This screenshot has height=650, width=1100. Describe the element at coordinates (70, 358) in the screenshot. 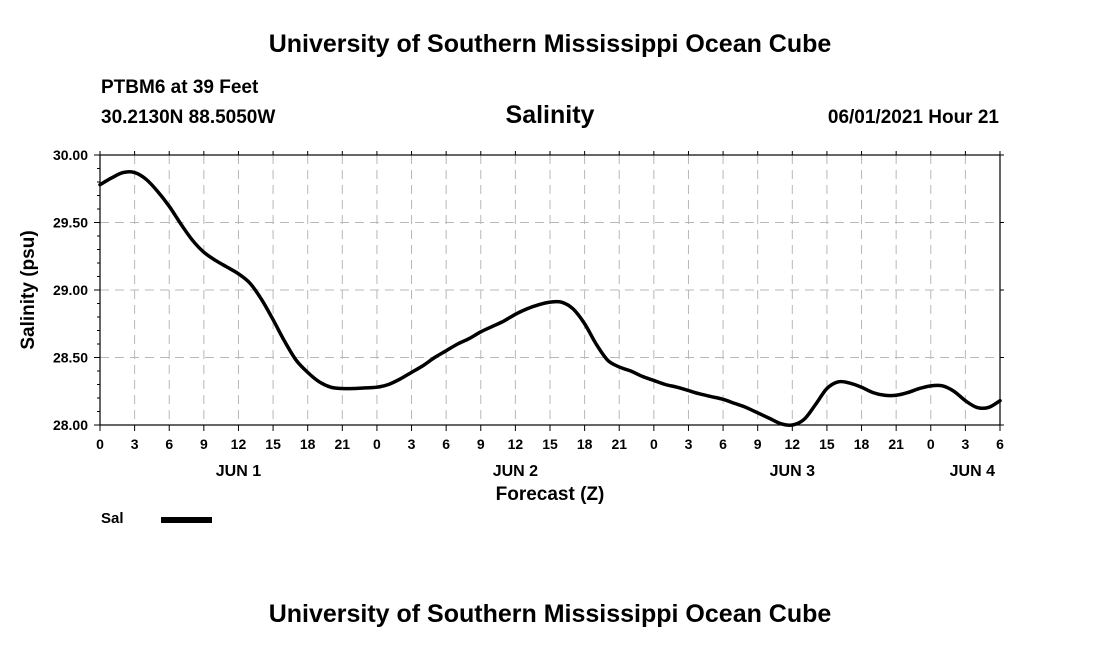

I see `y-tick-label: 28.50` at that location.